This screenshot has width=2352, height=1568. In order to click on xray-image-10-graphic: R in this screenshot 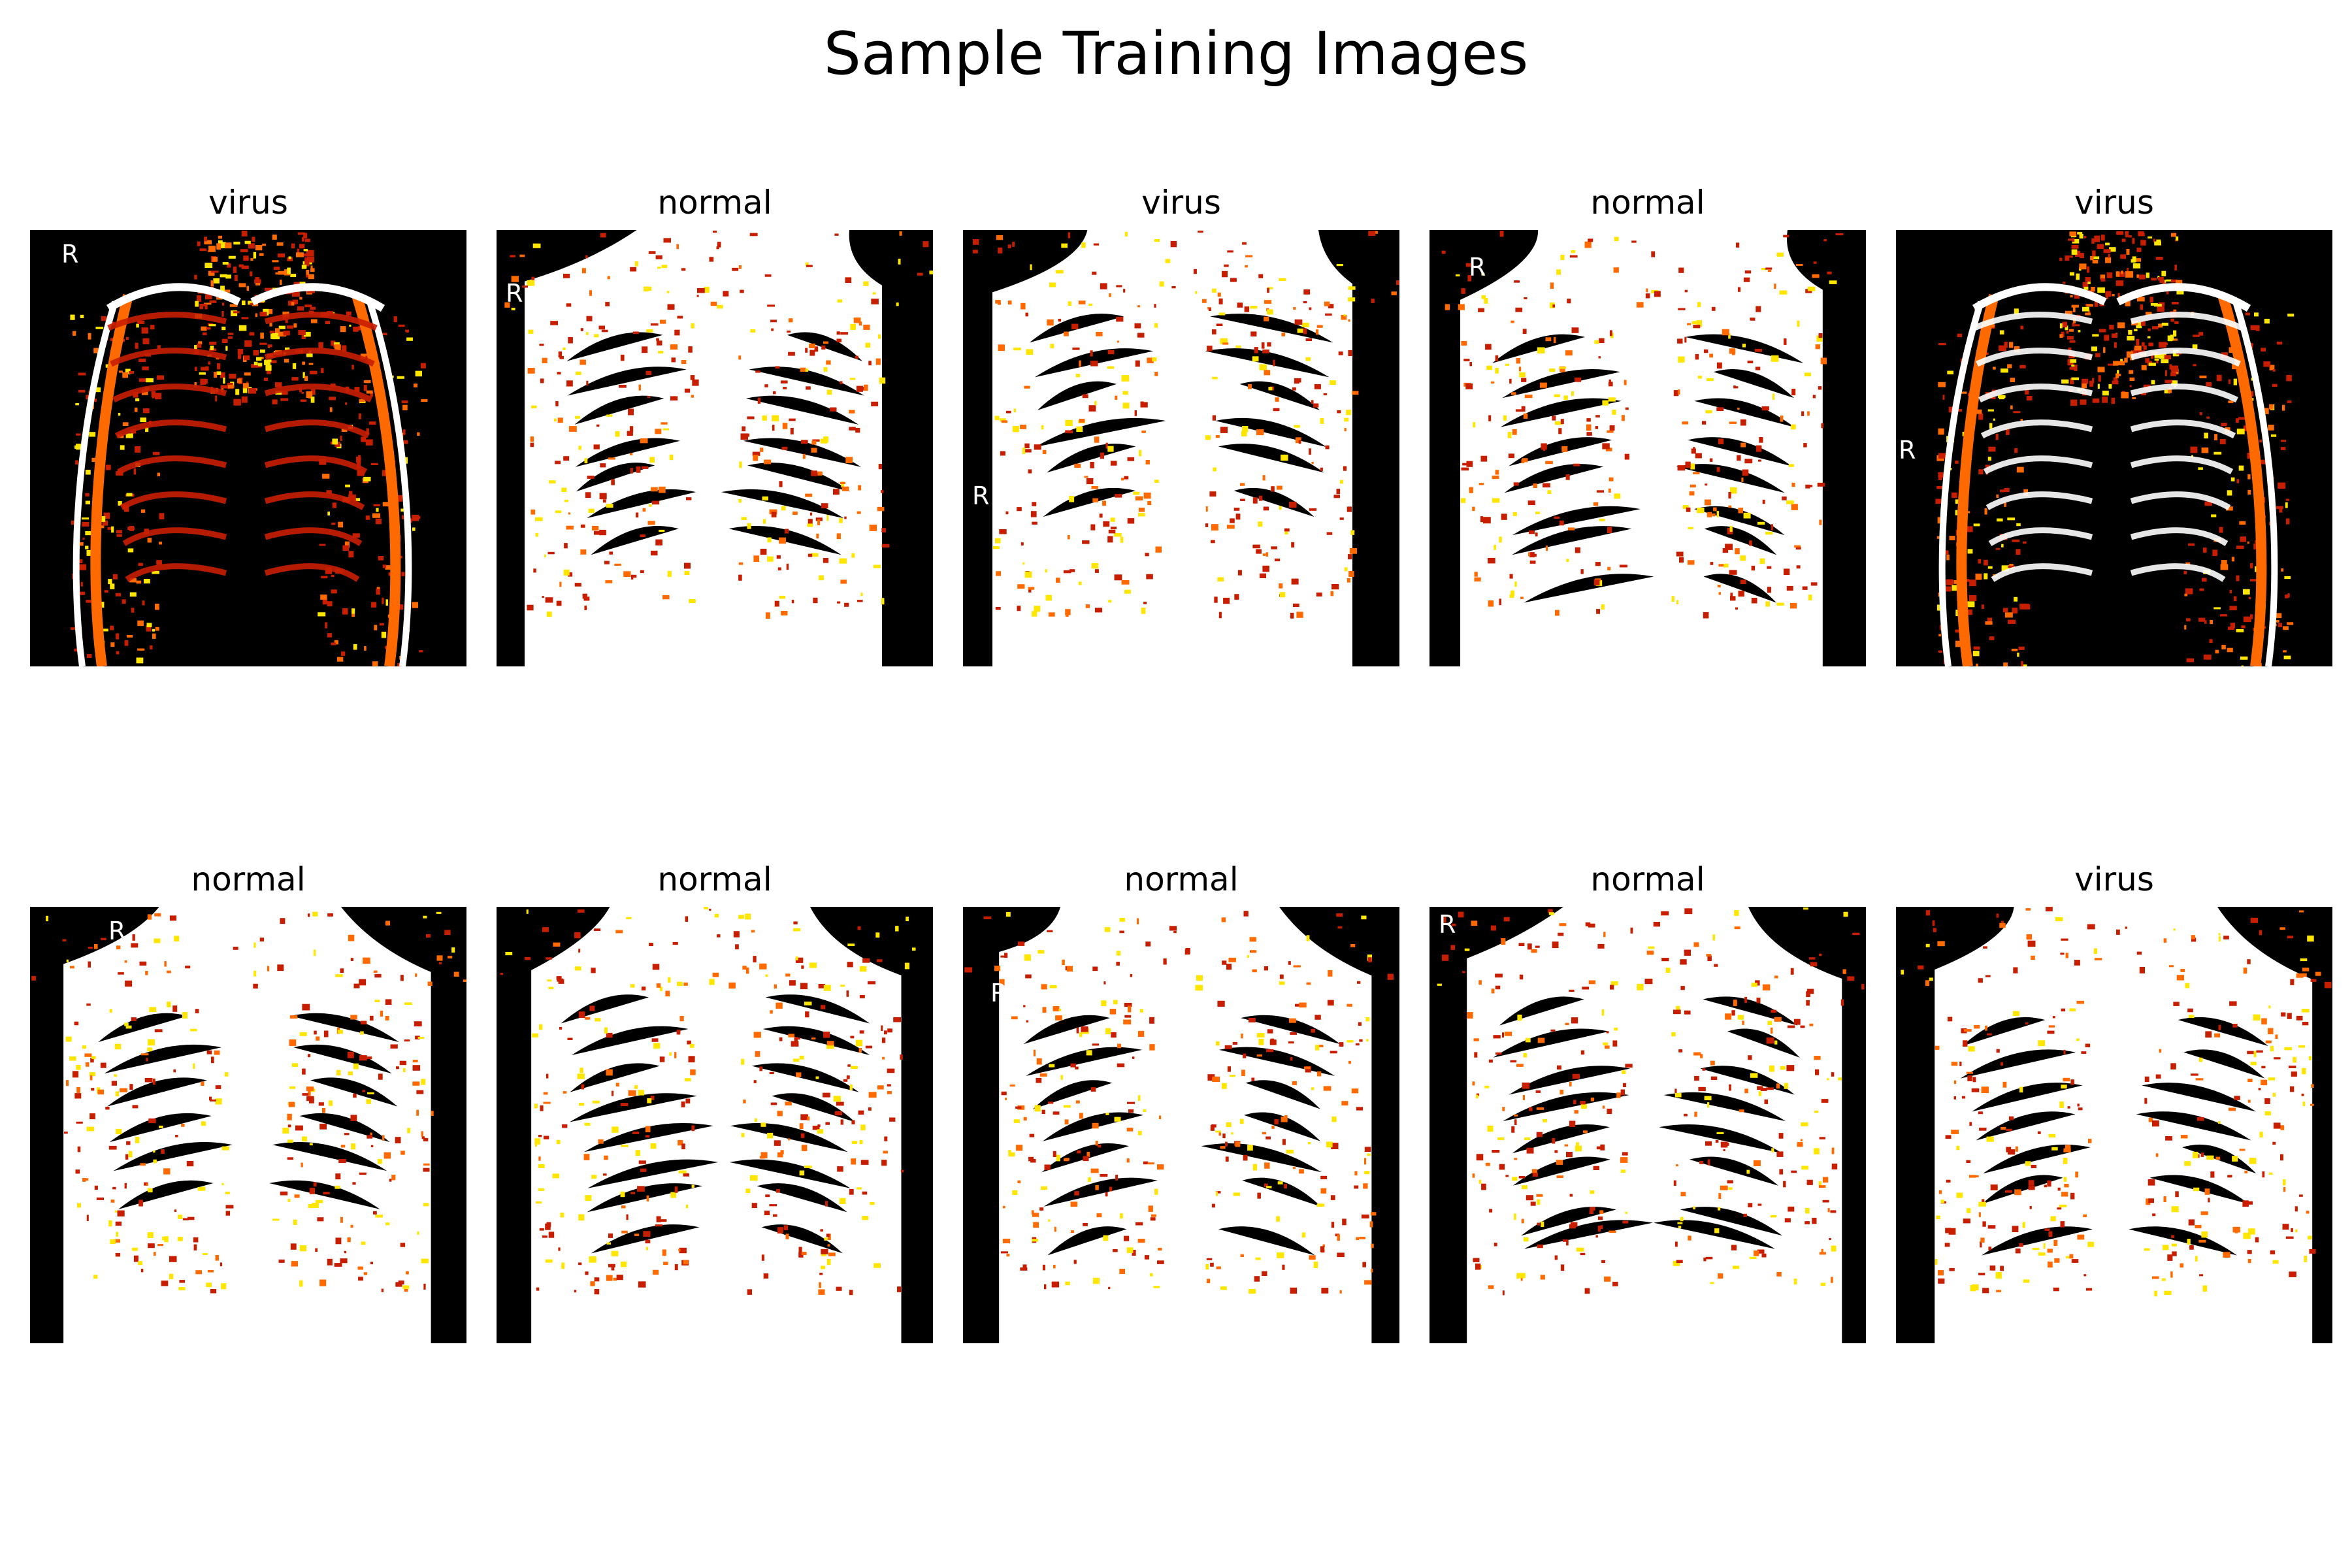, I will do `click(2114, 1125)`.